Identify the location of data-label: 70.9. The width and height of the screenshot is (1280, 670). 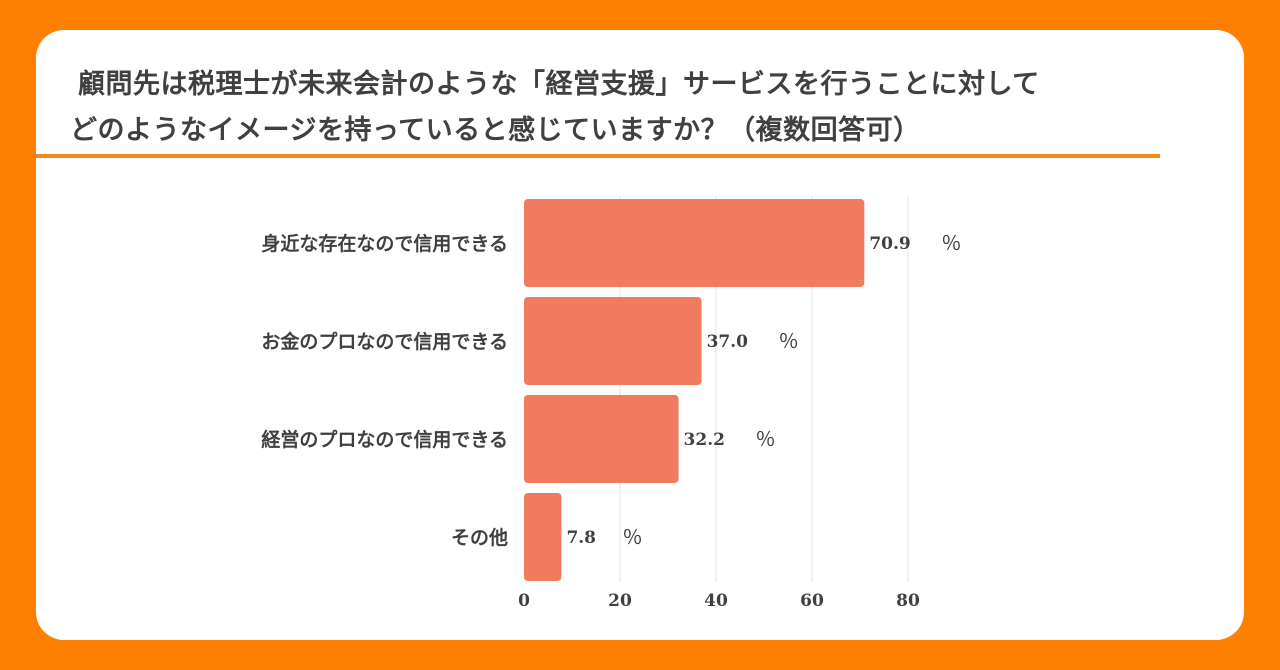
(889, 244).